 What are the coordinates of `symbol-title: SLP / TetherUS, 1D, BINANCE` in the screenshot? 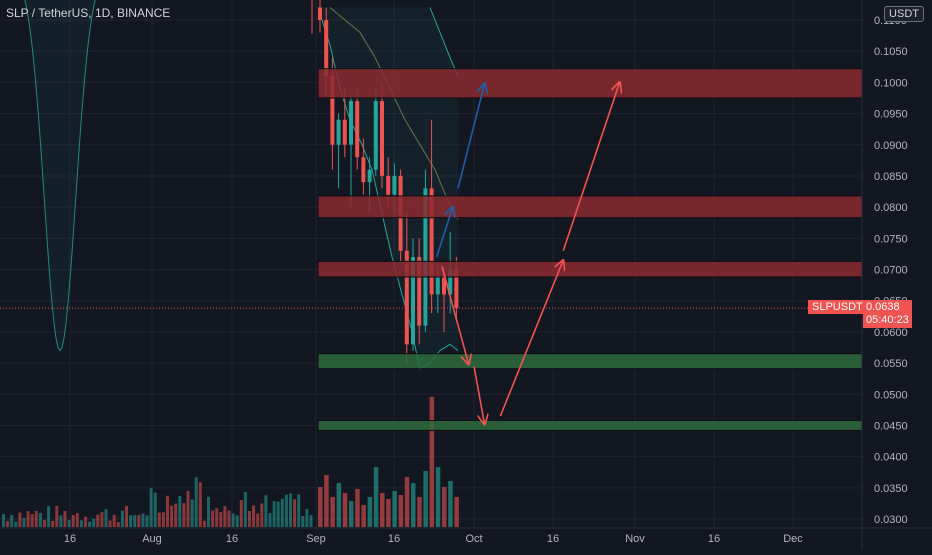 It's located at (88, 13).